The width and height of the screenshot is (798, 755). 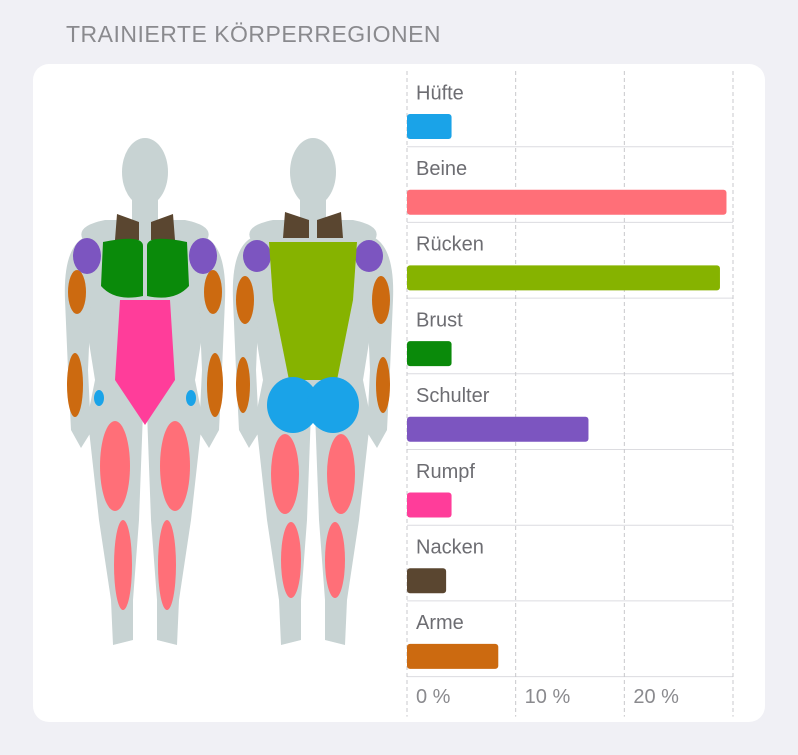 I want to click on body-back, so click(x=313, y=391).